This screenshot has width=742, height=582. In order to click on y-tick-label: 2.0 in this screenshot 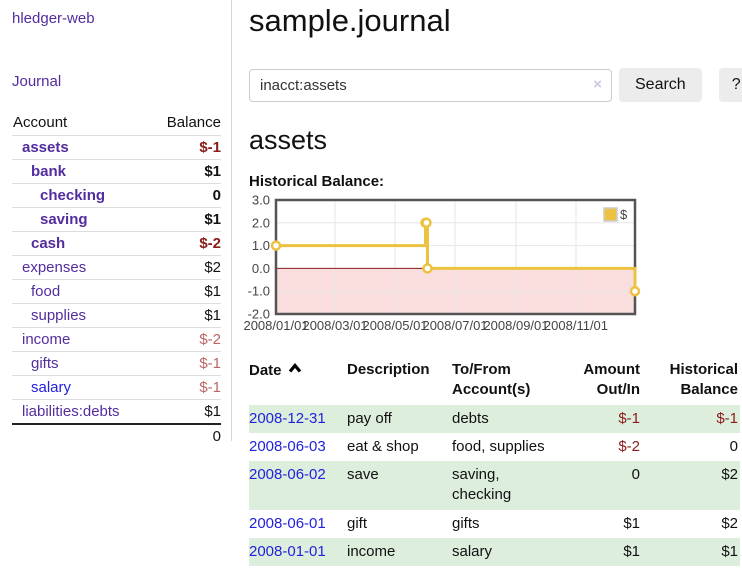, I will do `click(261, 222)`.